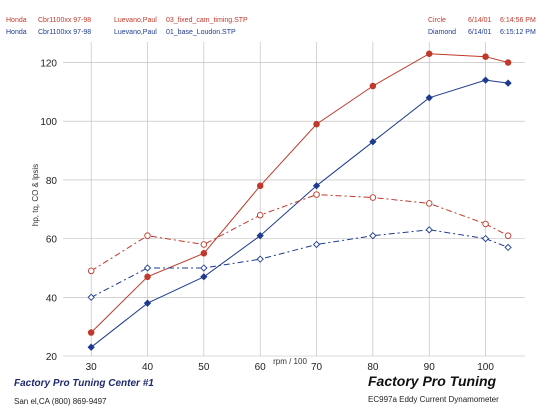  Describe the element at coordinates (317, 367) in the screenshot. I see `x-tick-label: 70` at that location.